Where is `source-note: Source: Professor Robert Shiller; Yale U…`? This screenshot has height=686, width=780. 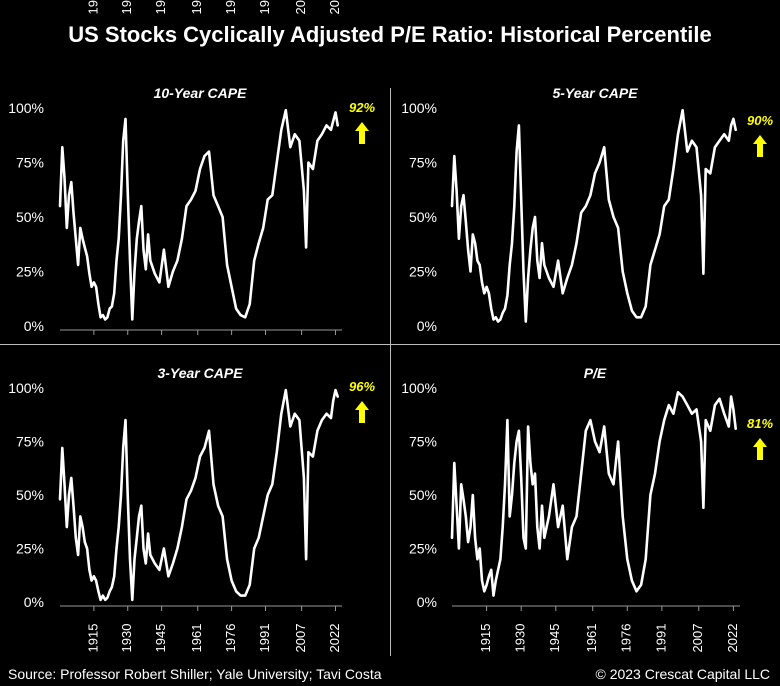 source-note: Source: Professor Robert Shiller; Yale U… is located at coordinates (195, 674).